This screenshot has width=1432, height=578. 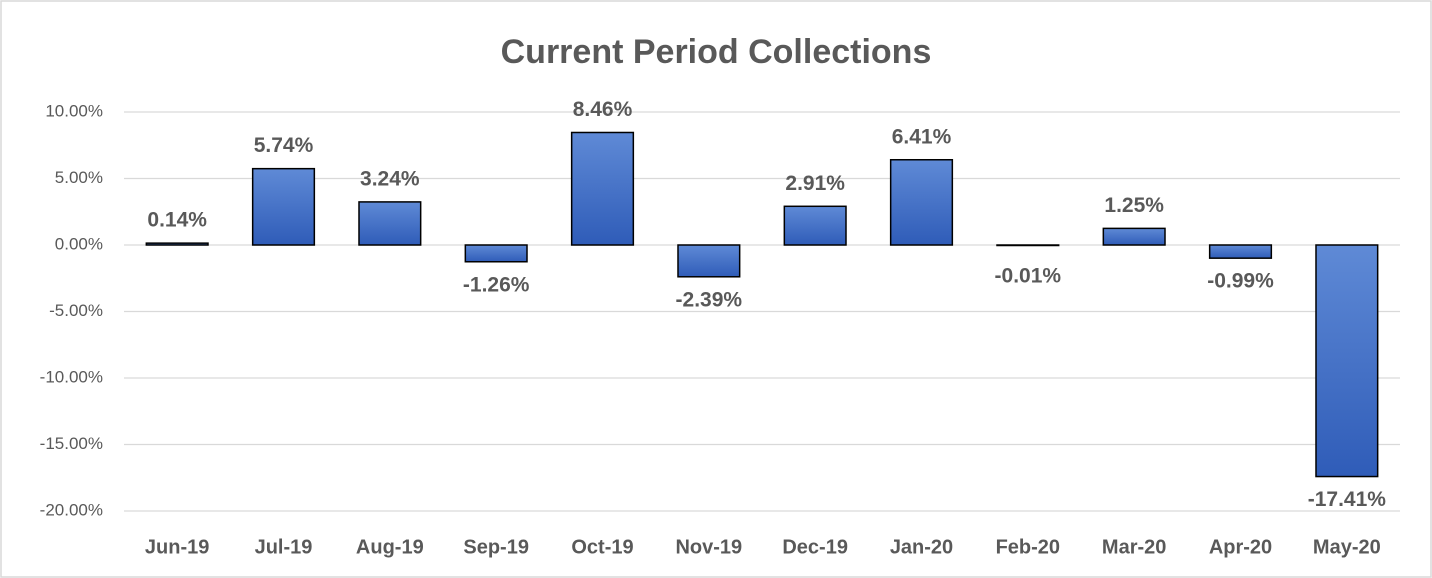 I want to click on x-tick-label: May-20, so click(x=1347, y=547).